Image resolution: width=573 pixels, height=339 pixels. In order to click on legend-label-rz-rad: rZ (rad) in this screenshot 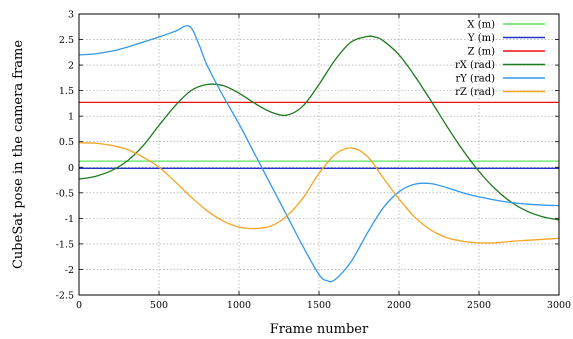, I will do `click(475, 92)`.